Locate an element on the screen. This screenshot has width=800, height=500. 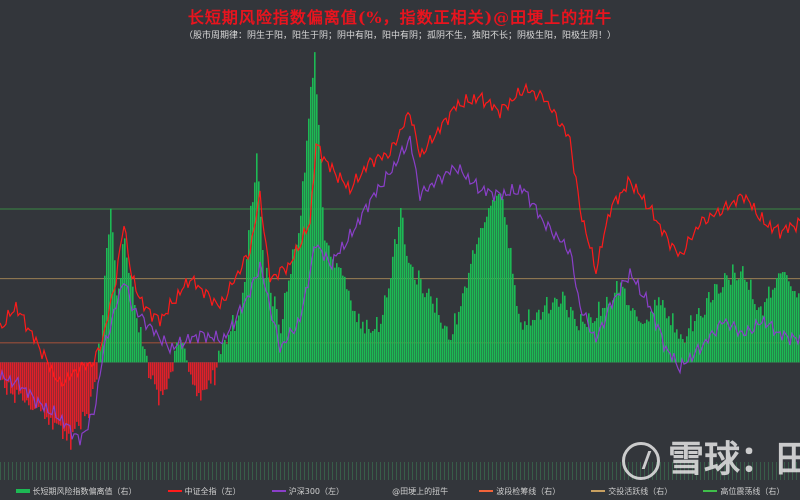
legend-label: @田埂上的扭牛 is located at coordinates (420, 491).